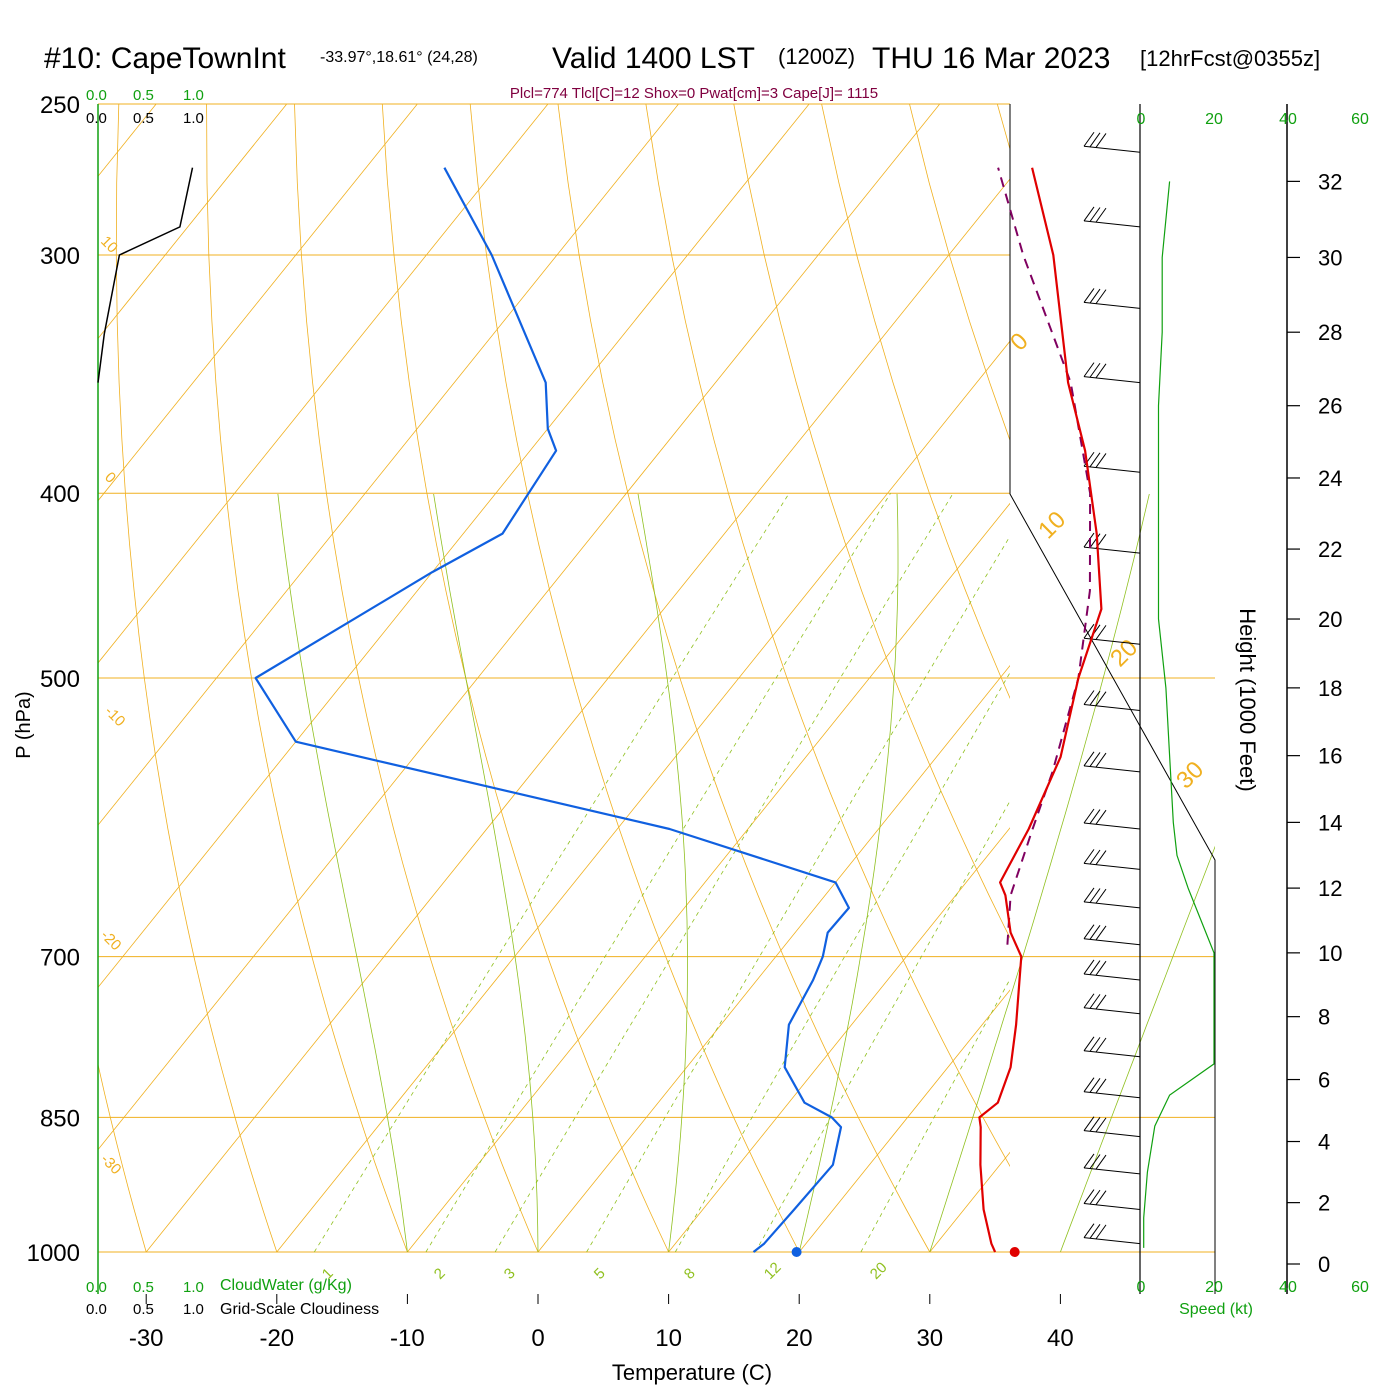 The width and height of the screenshot is (1400, 1400). What do you see at coordinates (96, 1309) in the screenshot?
I see `cloud-bottom-black-0: 0.0` at bounding box center [96, 1309].